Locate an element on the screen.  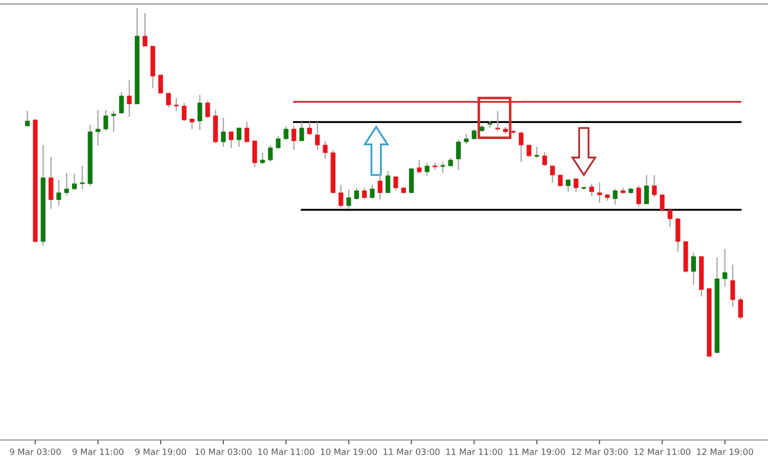
x-tick-label: 9 Mar 19:00 is located at coordinates (160, 451).